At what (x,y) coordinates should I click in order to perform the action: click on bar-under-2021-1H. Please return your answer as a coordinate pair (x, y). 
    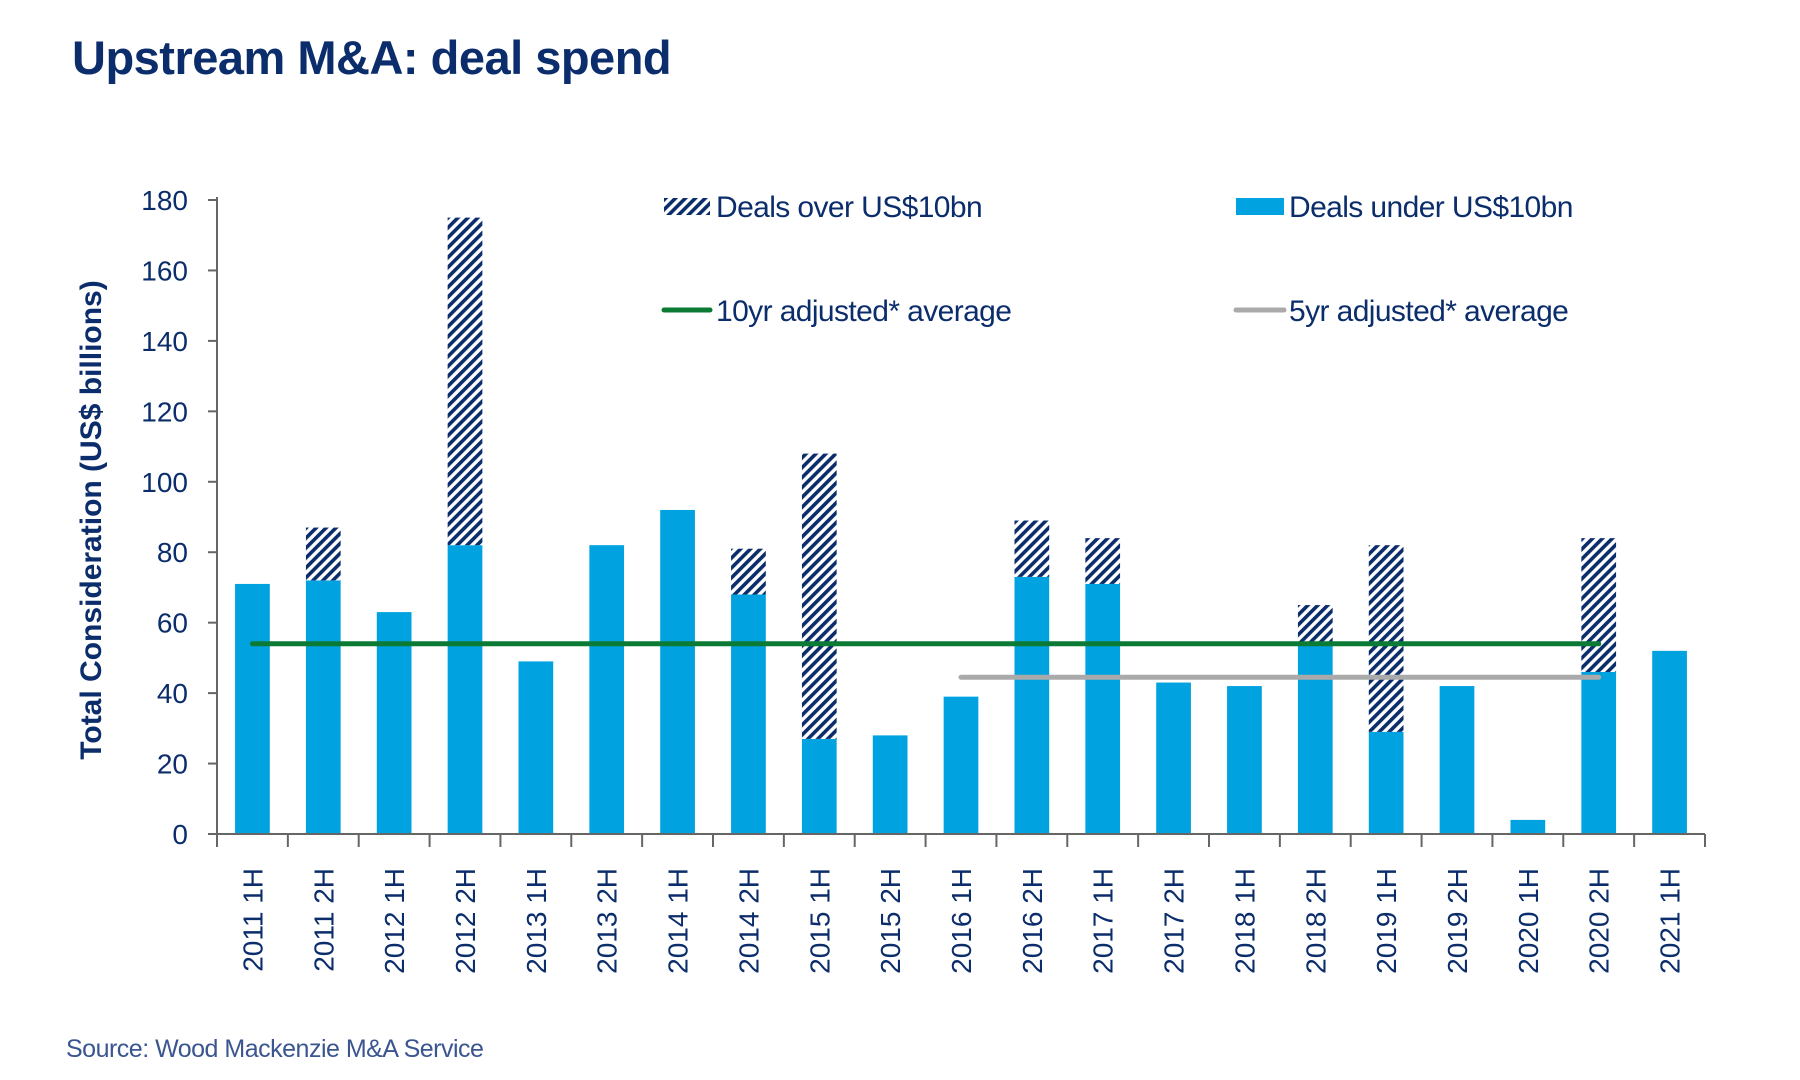
    Looking at the image, I should click on (1669, 742).